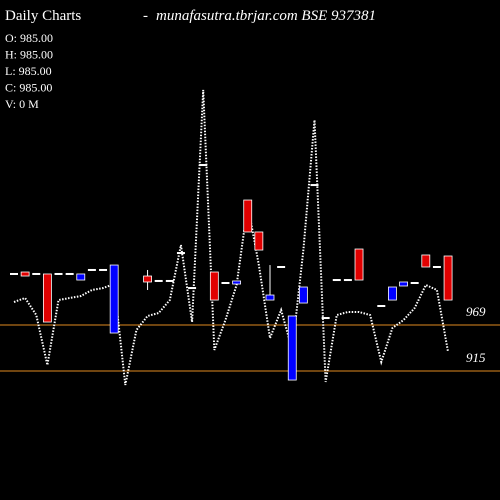 This screenshot has height=500, width=500. What do you see at coordinates (28, 88) in the screenshot?
I see `ohlc-info: C: 985.00` at bounding box center [28, 88].